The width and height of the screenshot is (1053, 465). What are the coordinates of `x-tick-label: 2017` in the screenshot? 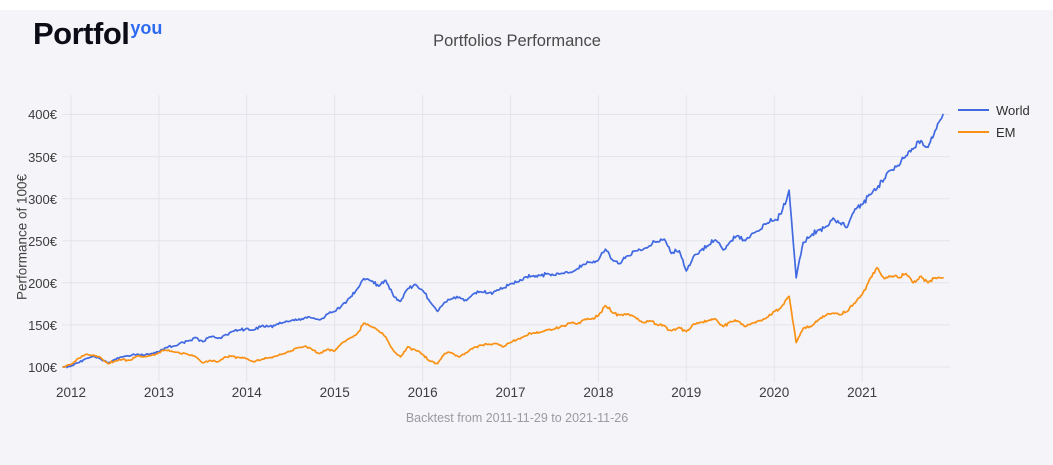 It's located at (510, 392).